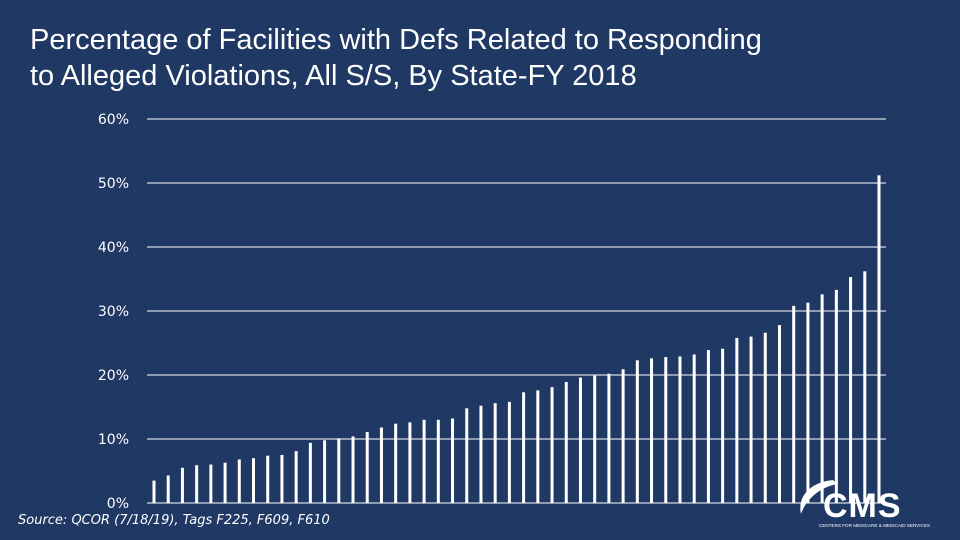  I want to click on y-tick-label: 10%, so click(113, 440).